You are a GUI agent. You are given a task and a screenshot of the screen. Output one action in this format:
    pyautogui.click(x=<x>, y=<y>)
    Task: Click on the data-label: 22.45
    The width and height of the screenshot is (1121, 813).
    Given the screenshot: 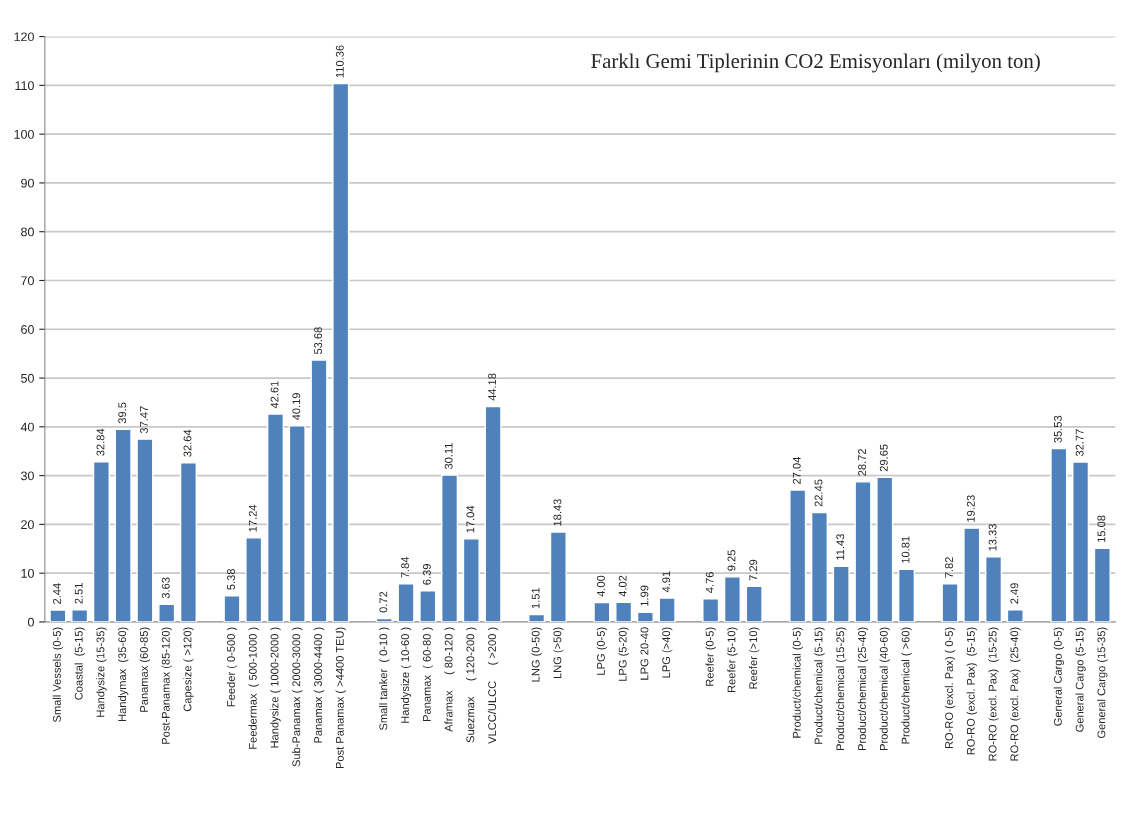 What is the action you would take?
    pyautogui.click(x=818, y=493)
    